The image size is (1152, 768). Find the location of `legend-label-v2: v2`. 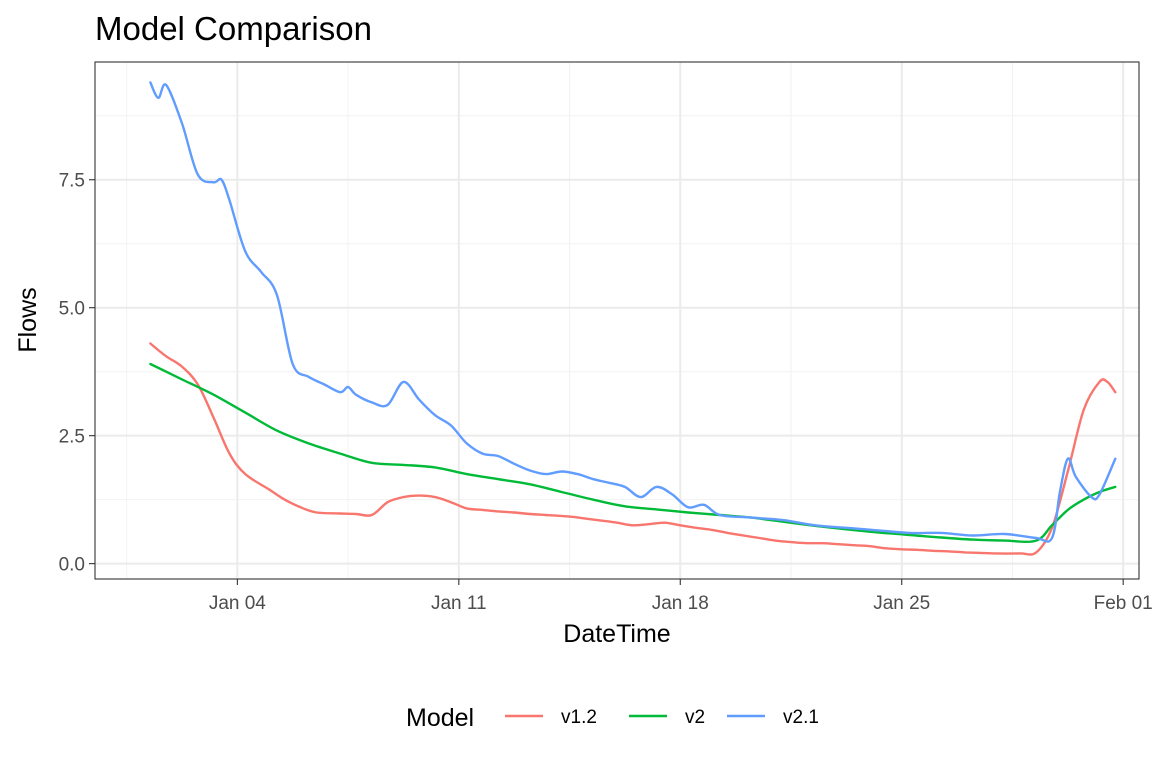

legend-label-v2: v2 is located at coordinates (695, 717).